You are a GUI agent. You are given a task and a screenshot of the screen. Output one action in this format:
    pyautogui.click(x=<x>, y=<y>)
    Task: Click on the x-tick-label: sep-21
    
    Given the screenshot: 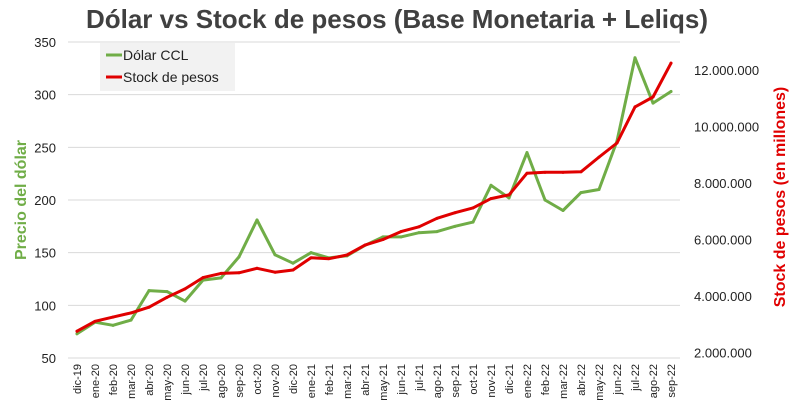 What is the action you would take?
    pyautogui.click(x=456, y=381)
    